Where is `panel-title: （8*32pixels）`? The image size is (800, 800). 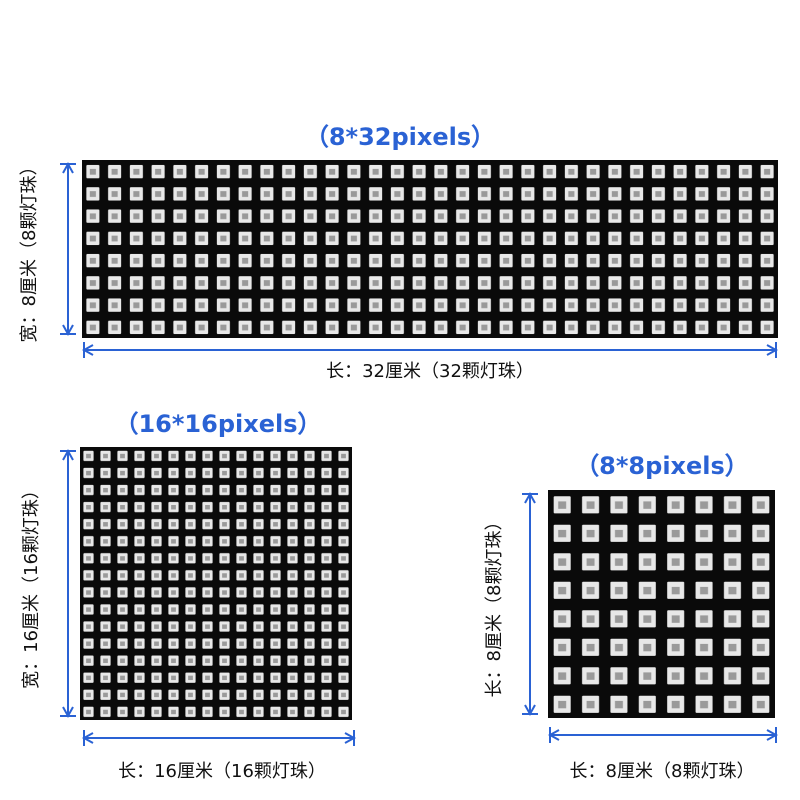
panel-title: （8*32pixels） is located at coordinates (400, 137).